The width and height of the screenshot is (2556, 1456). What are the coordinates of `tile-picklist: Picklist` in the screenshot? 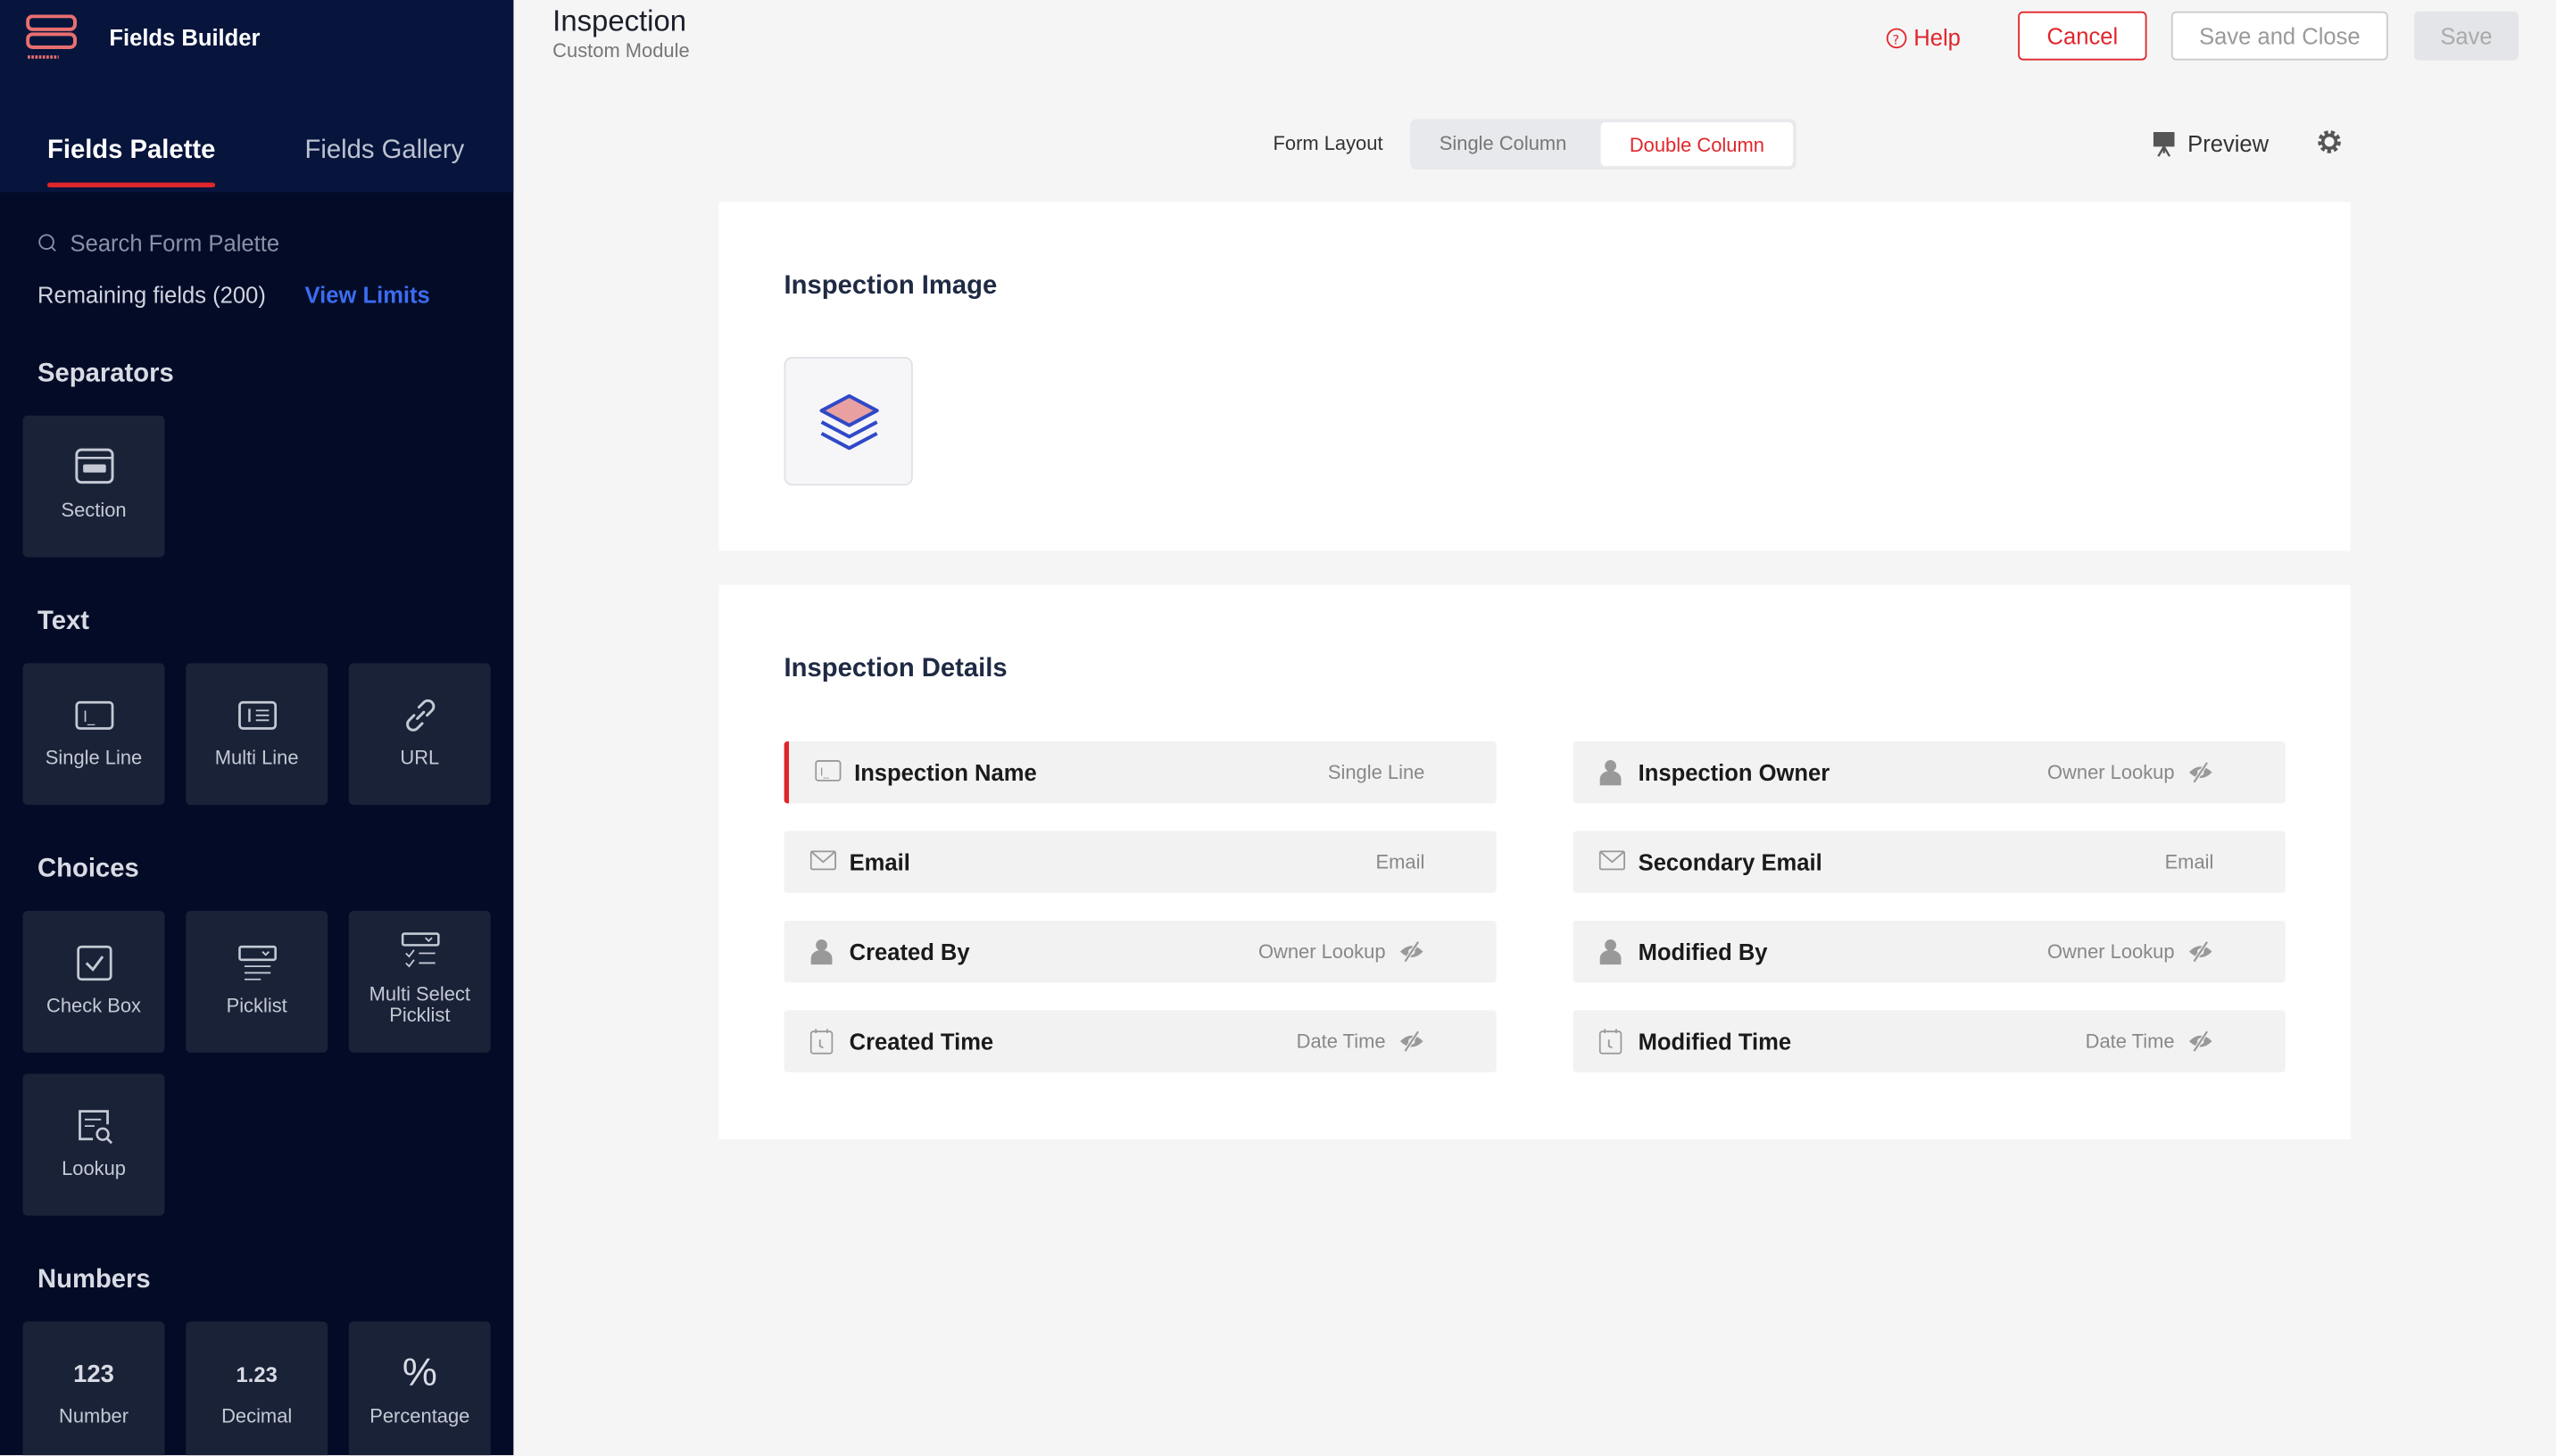 It's located at (257, 982).